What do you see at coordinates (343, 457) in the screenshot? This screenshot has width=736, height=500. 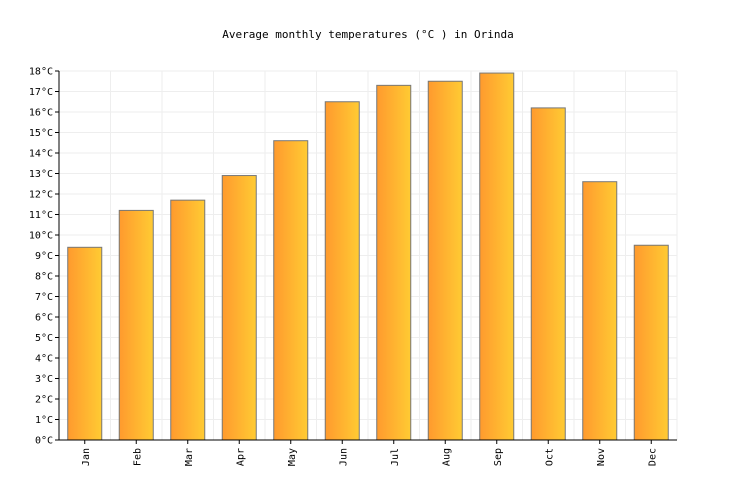 I see `x-tick-label: Jun` at bounding box center [343, 457].